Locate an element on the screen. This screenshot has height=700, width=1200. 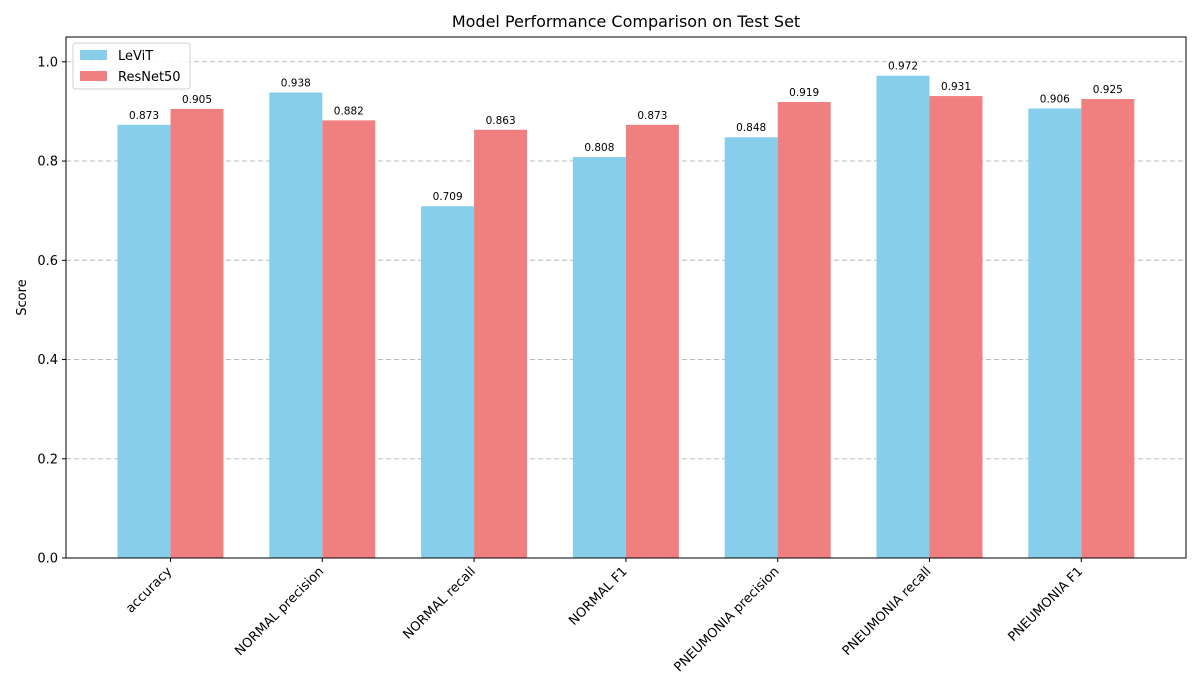
chart-title: Model Performance Comparison on Test Set is located at coordinates (626, 21).